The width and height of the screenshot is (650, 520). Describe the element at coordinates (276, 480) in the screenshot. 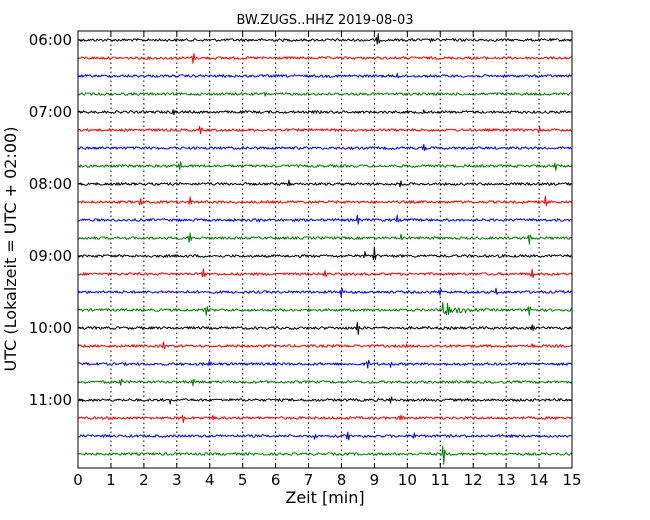

I see `x-tick-label: 6` at that location.